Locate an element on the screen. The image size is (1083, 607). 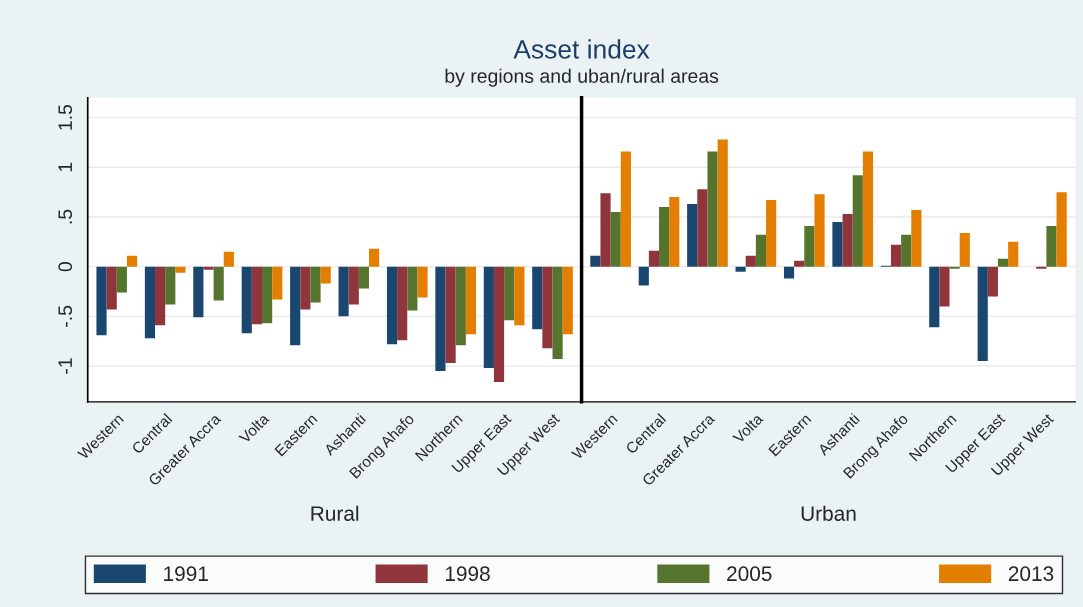
legend-label: 1991 is located at coordinates (186, 574).